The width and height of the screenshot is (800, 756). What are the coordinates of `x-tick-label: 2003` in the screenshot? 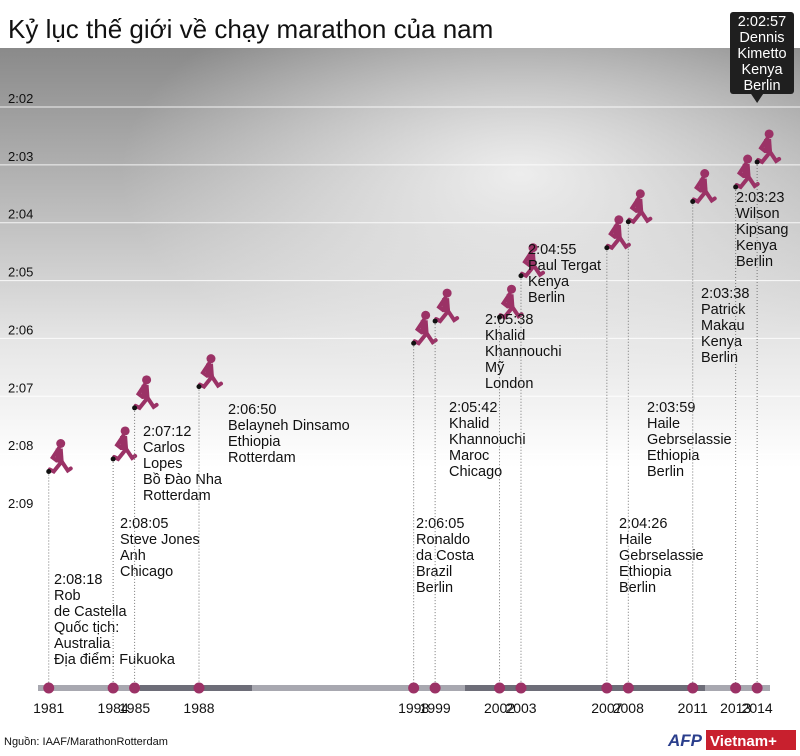 It's located at (520, 708).